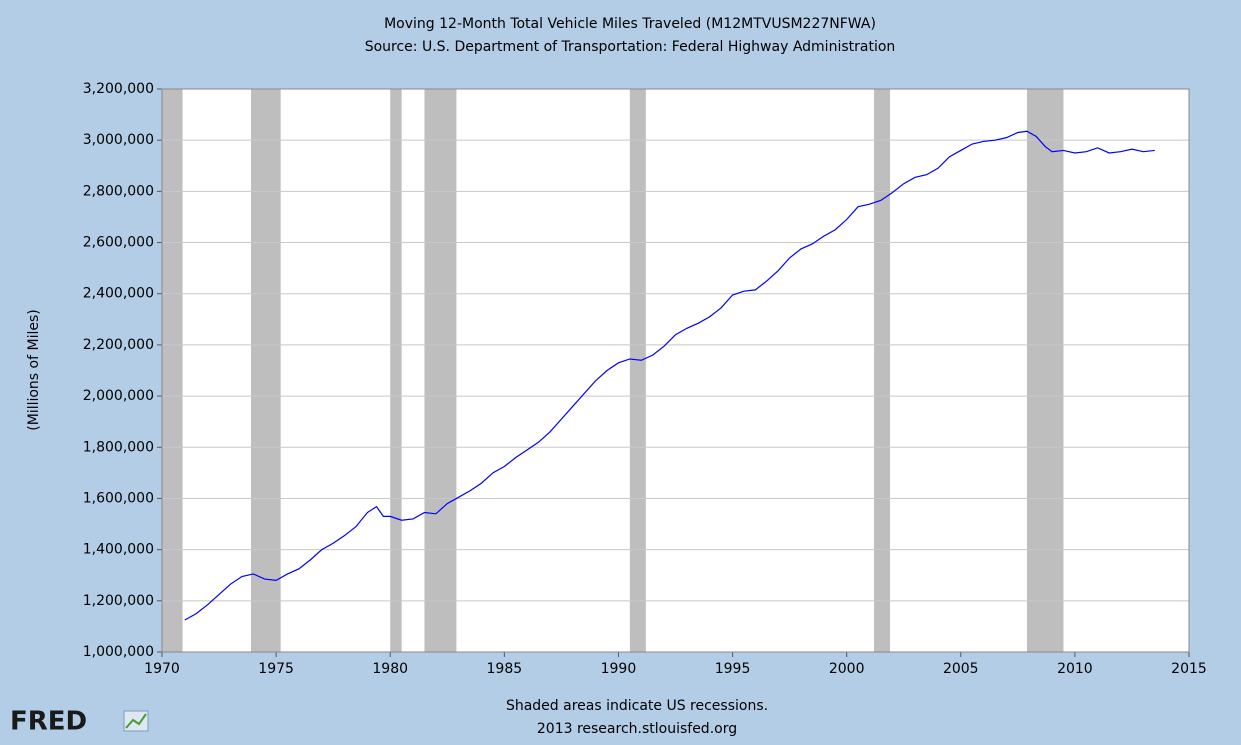  Describe the element at coordinates (733, 669) in the screenshot. I see `x-tick-label: 1995` at that location.